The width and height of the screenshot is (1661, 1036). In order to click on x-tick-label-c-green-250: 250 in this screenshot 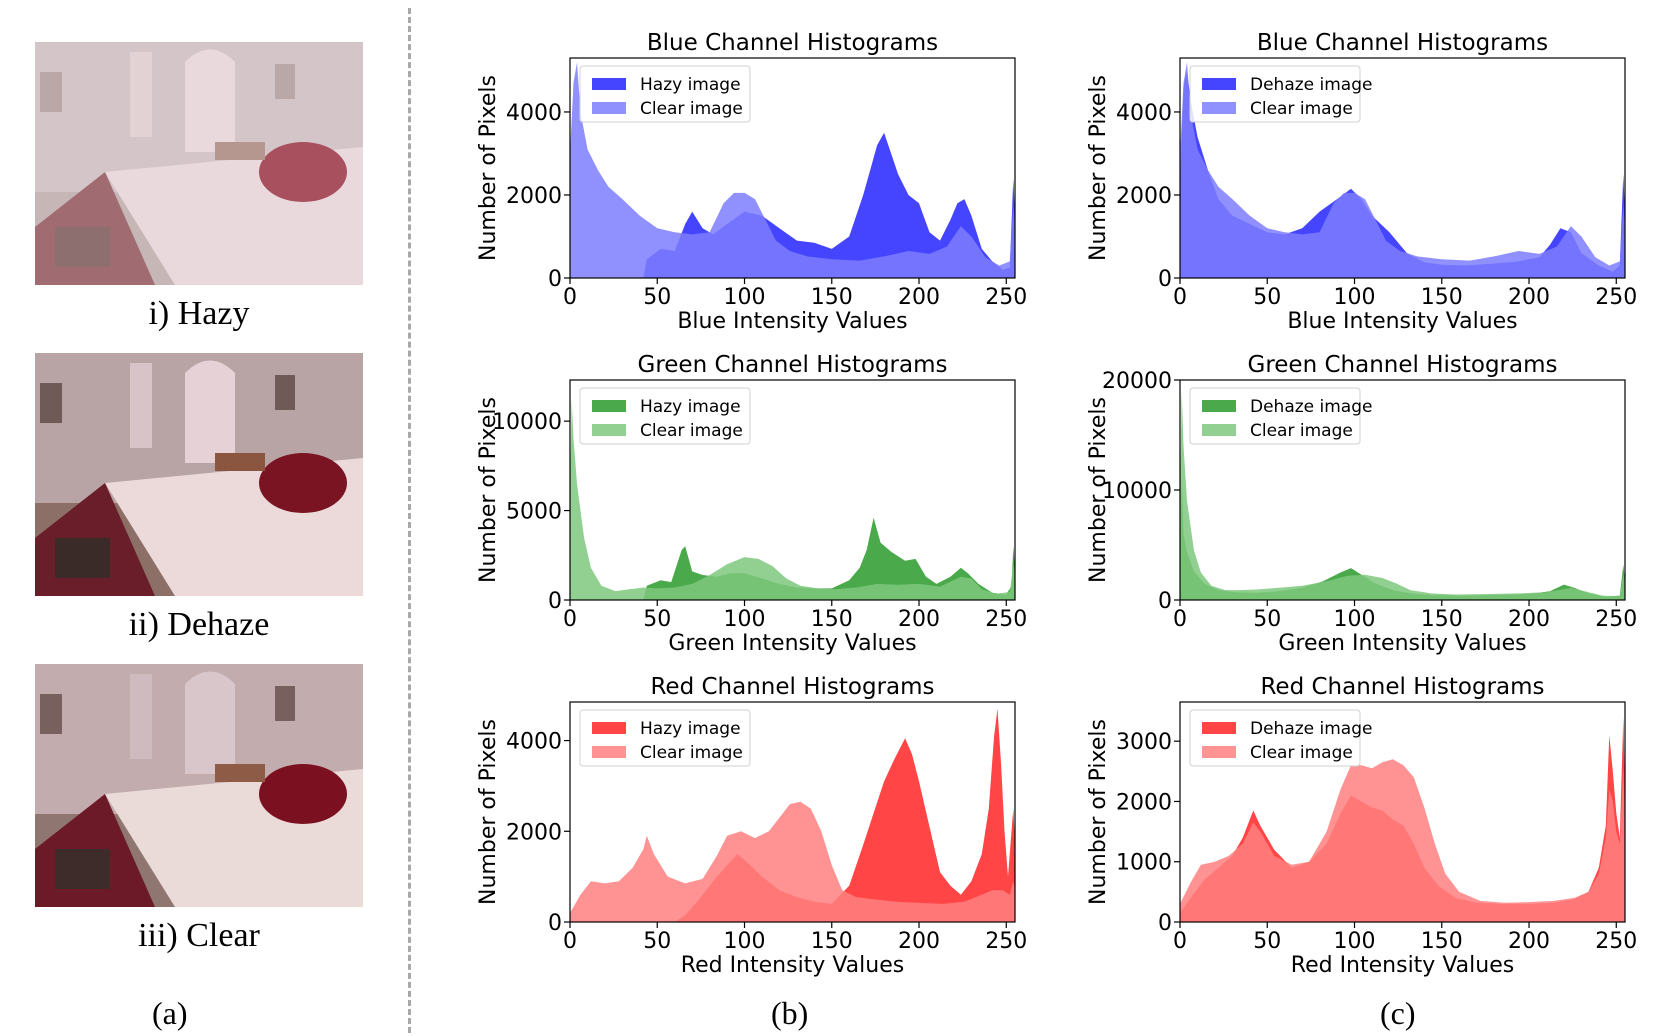, I will do `click(1616, 619)`.